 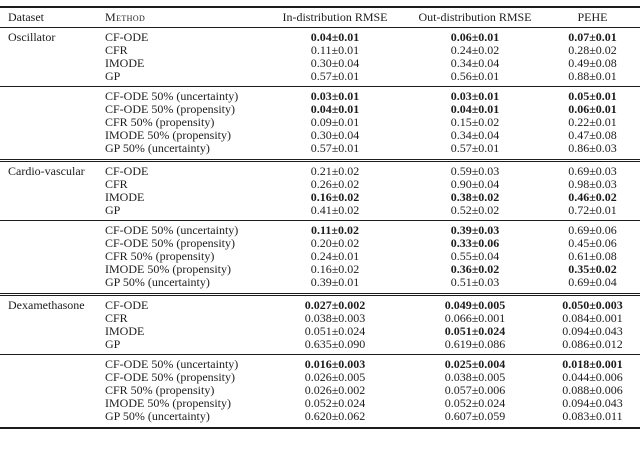 What do you see at coordinates (592, 364) in the screenshot?
I see `pehe-cell: 0.018±0.001` at bounding box center [592, 364].